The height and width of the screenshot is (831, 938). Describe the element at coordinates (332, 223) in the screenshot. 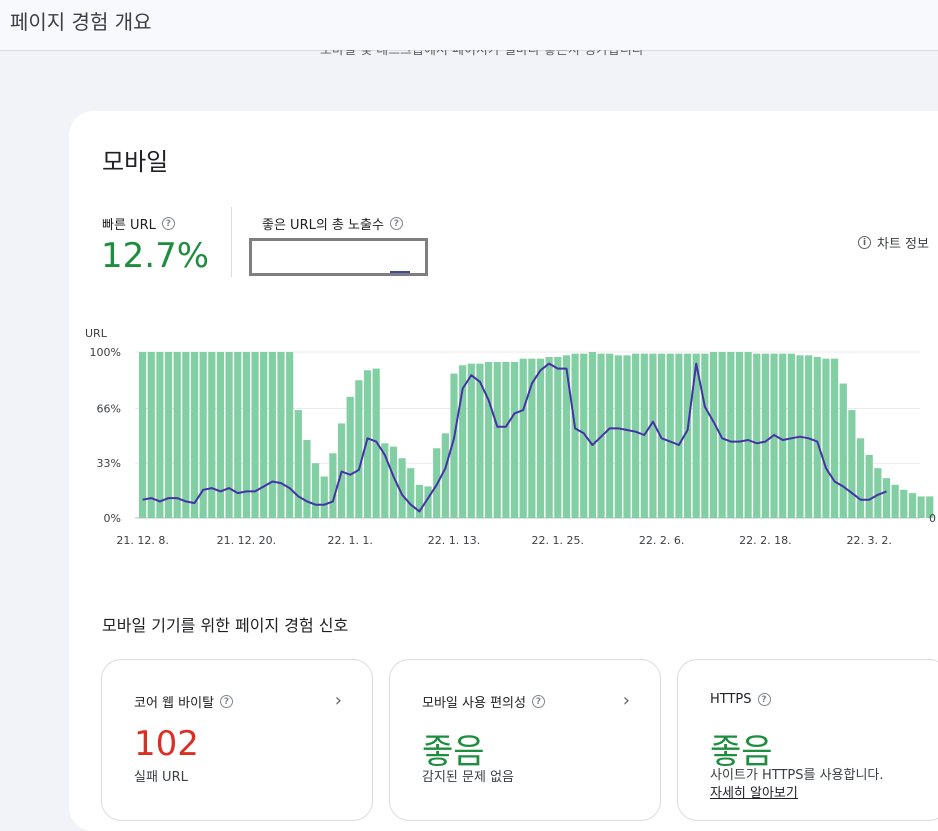

I see `impressions-metric: 좋은 URL의 총 노출수 ?` at that location.